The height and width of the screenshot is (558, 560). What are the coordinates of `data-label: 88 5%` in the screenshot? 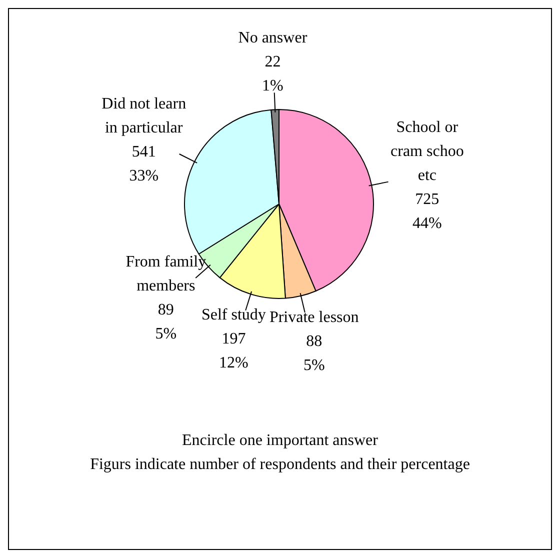 It's located at (314, 353).